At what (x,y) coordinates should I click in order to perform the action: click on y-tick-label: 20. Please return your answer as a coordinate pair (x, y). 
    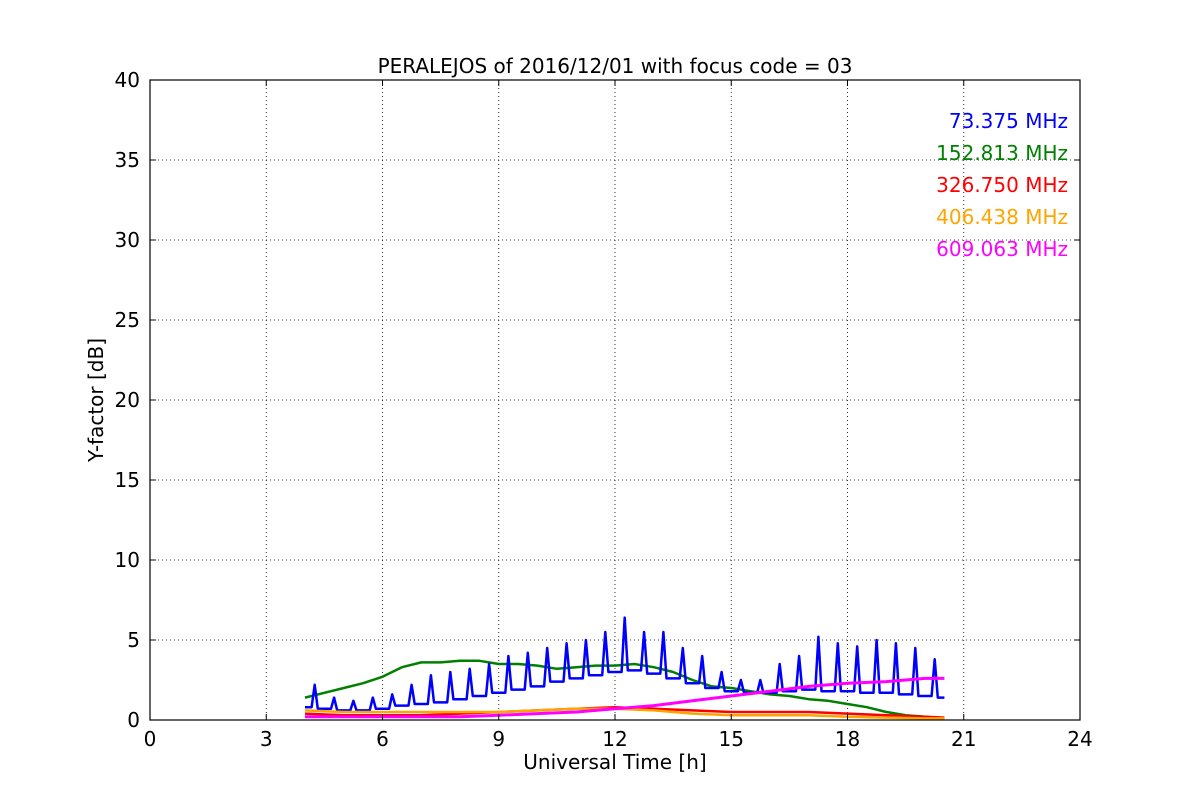
    Looking at the image, I should click on (127, 400).